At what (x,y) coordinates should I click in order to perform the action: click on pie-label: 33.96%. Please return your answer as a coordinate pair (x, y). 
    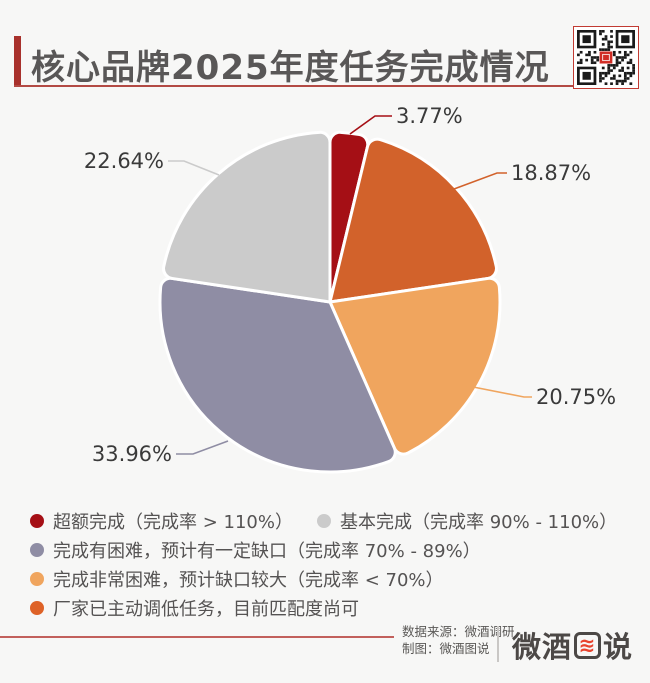
    Looking at the image, I should click on (132, 454).